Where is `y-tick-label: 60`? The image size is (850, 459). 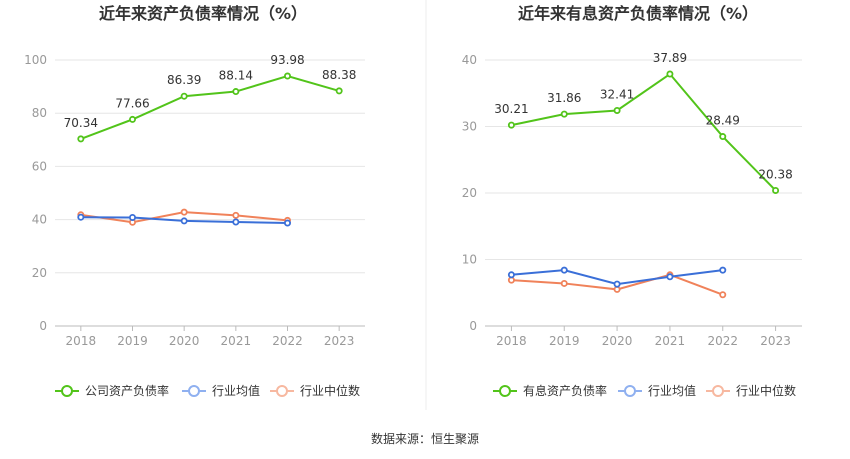 y-tick-label: 60 is located at coordinates (39, 166).